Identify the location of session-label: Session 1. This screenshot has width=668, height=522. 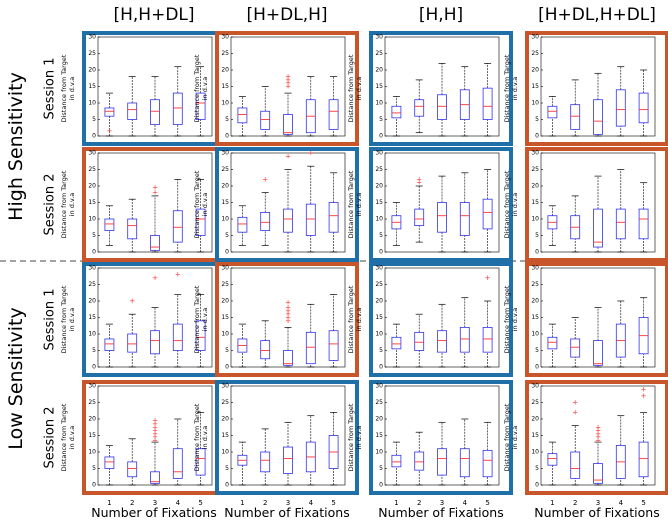
(50, 319).